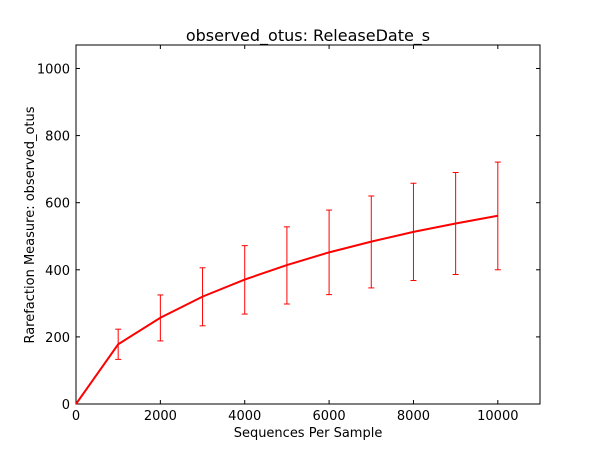 Image resolution: width=600 pixels, height=450 pixels. I want to click on y-tick-label: 400, so click(57, 271).